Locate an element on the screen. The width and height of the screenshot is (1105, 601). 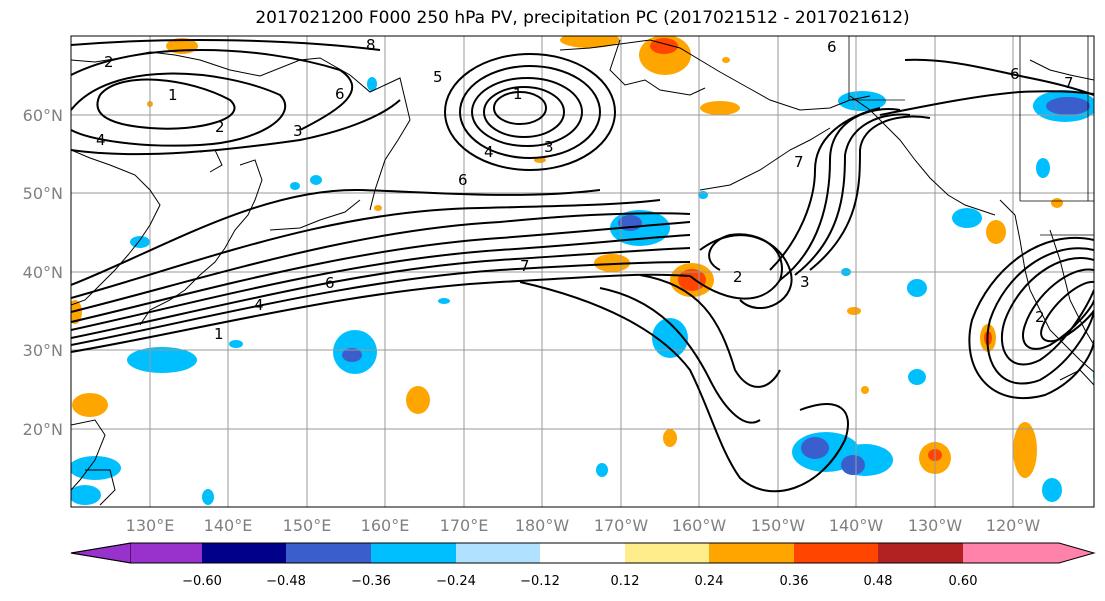
lon-label: 170°W is located at coordinates (621, 525).